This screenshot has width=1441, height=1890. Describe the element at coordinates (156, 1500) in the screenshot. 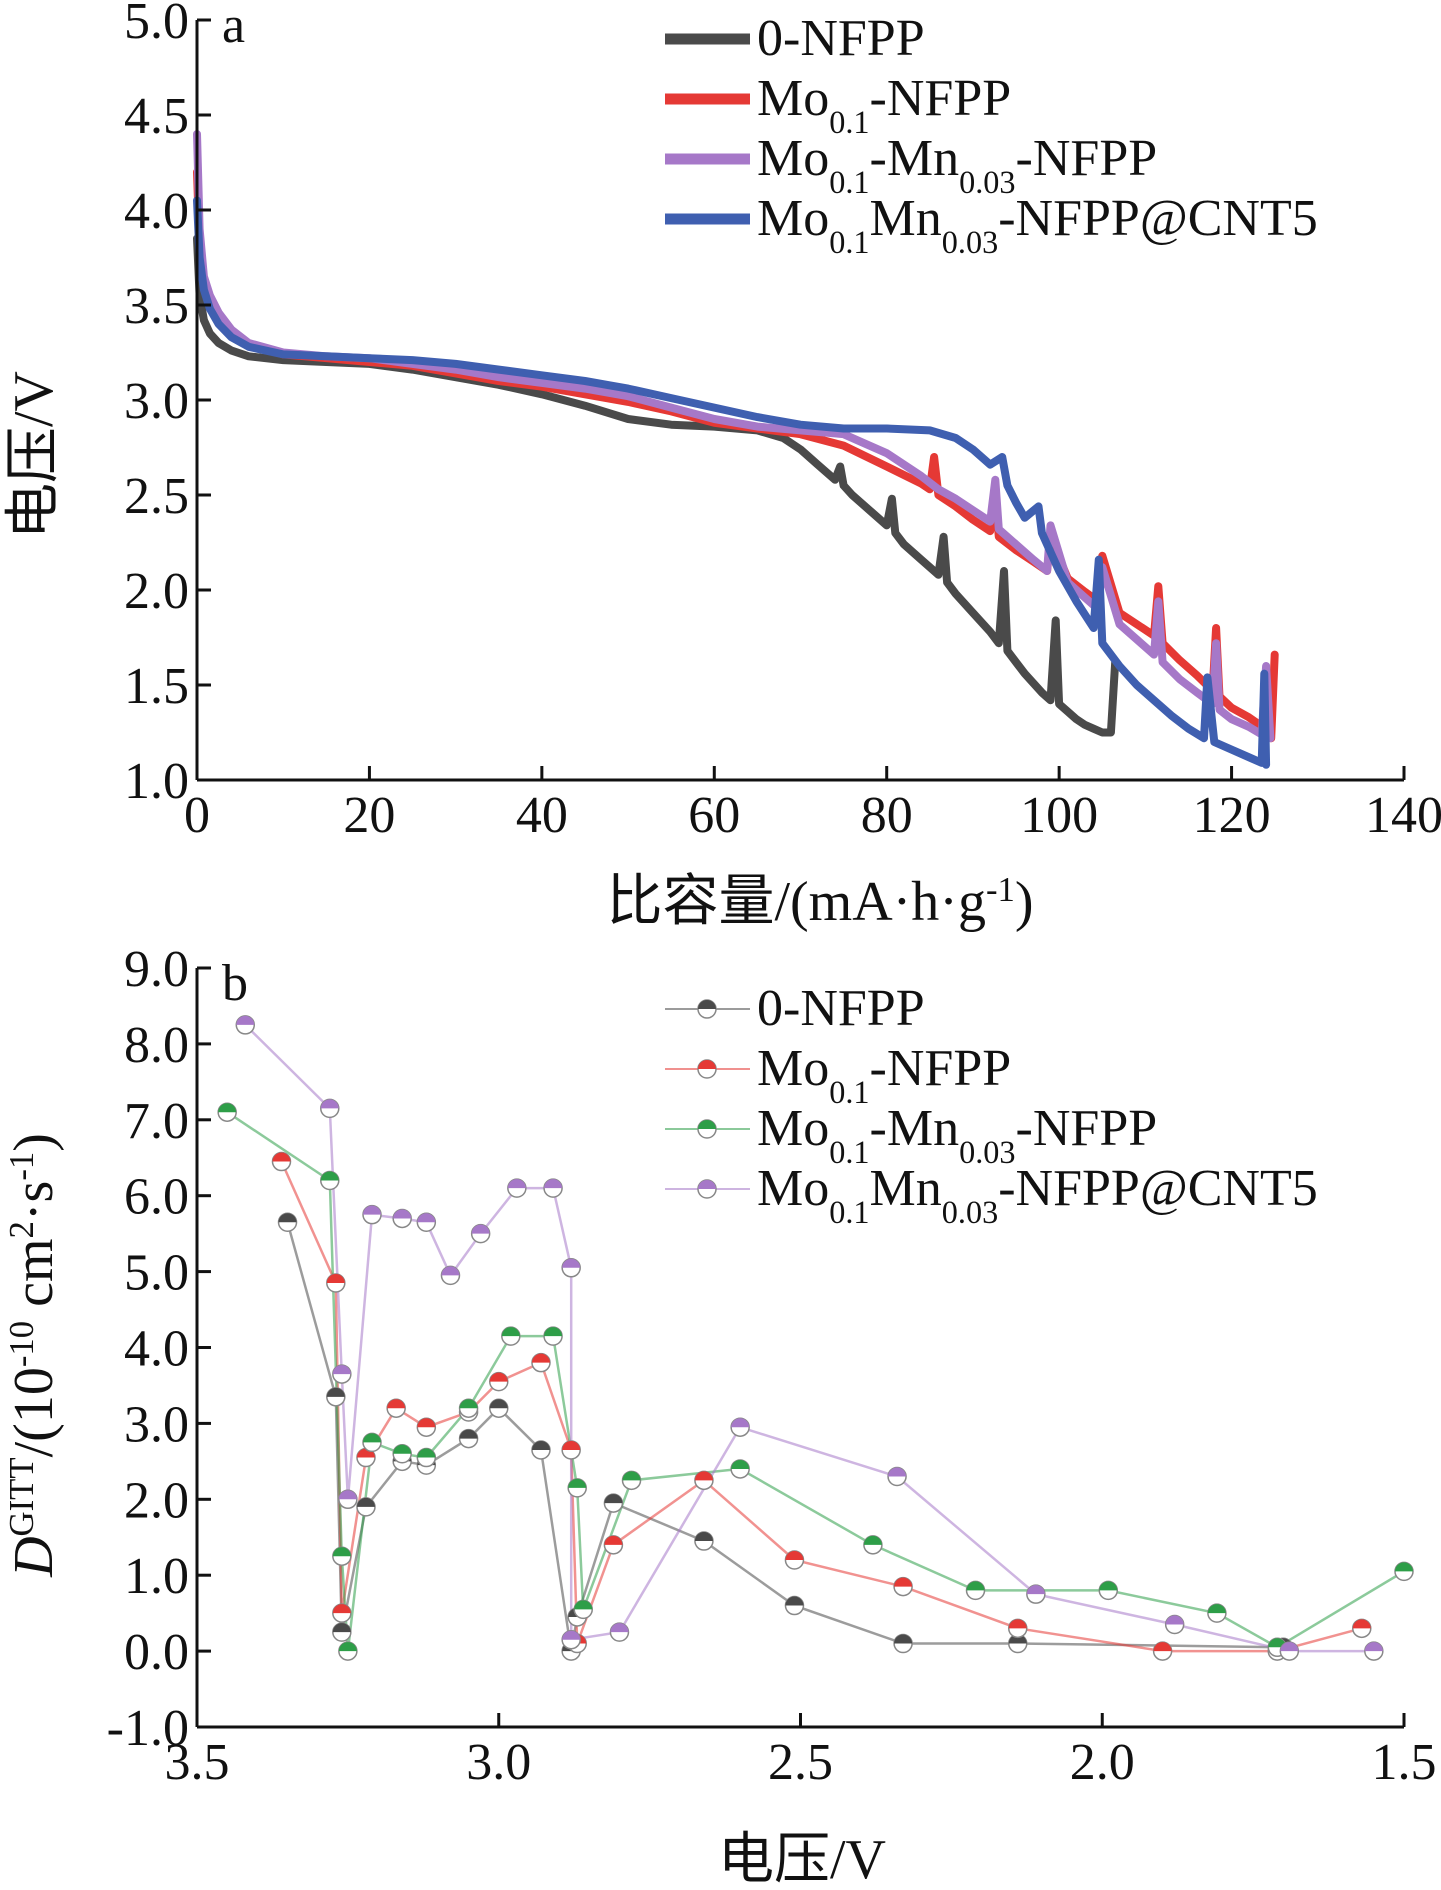

I see `panel-b-y-tick-label: 2.0` at that location.